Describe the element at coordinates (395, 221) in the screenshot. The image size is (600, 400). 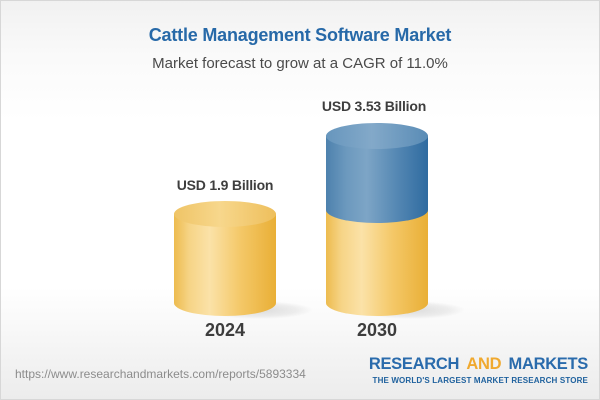
I see `bar-2030-cylinder` at that location.